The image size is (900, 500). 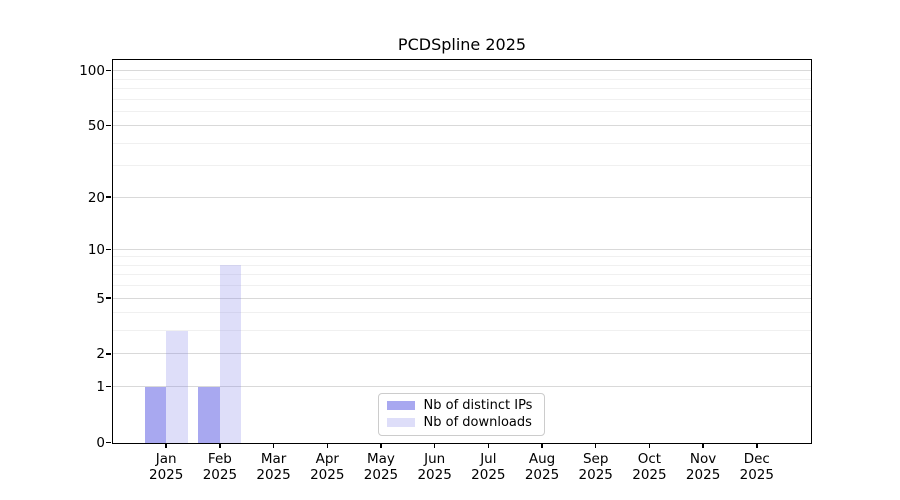 What do you see at coordinates (155, 414) in the screenshot?
I see `bar-distinct-ips-jan-2025` at bounding box center [155, 414].